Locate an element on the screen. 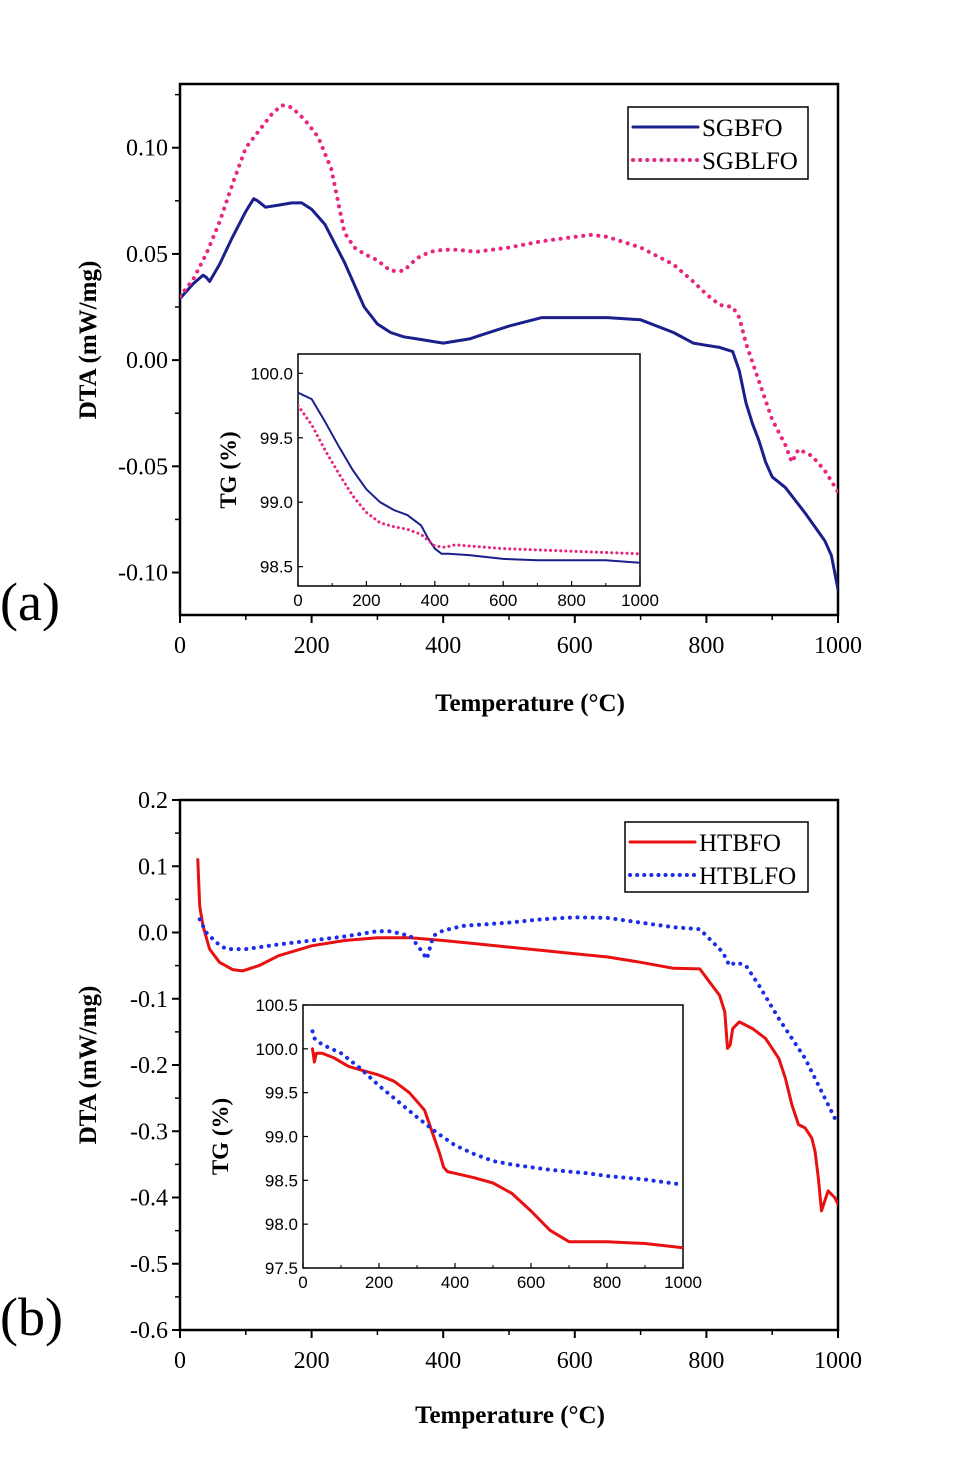  y-tick-label: -0.2 is located at coordinates (149, 1066).